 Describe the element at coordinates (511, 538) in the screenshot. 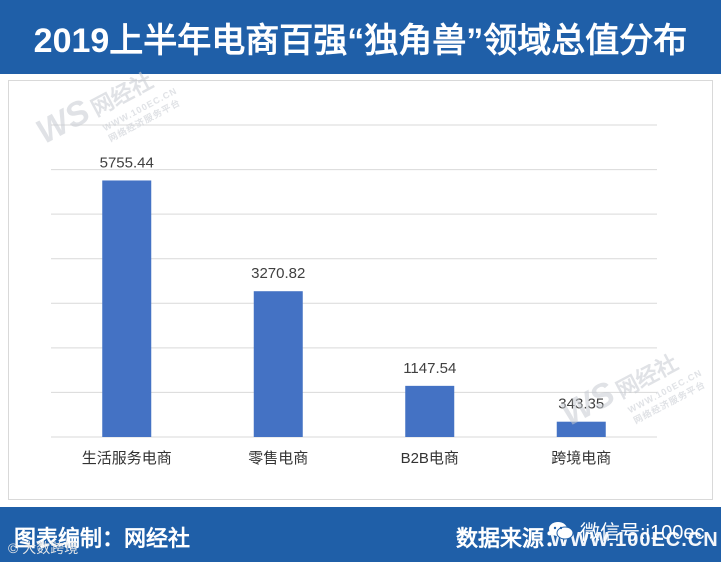

I see `data-source-label: 数据来源：` at that location.